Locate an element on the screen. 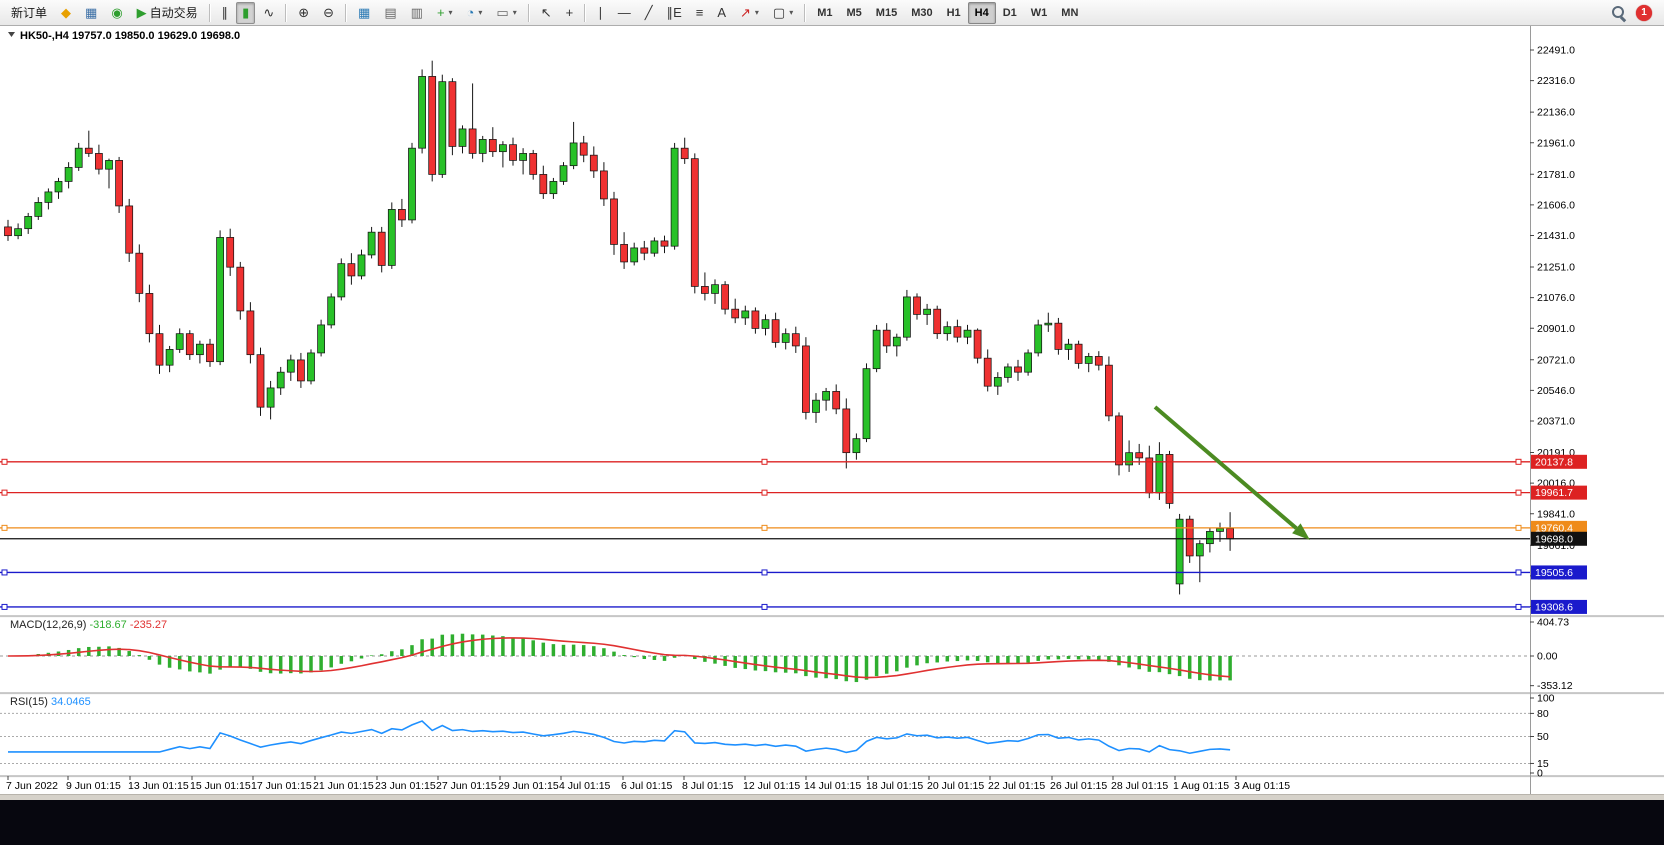 The height and width of the screenshot is (845, 1664). timeframe-H4: H4 is located at coordinates (981, 12).